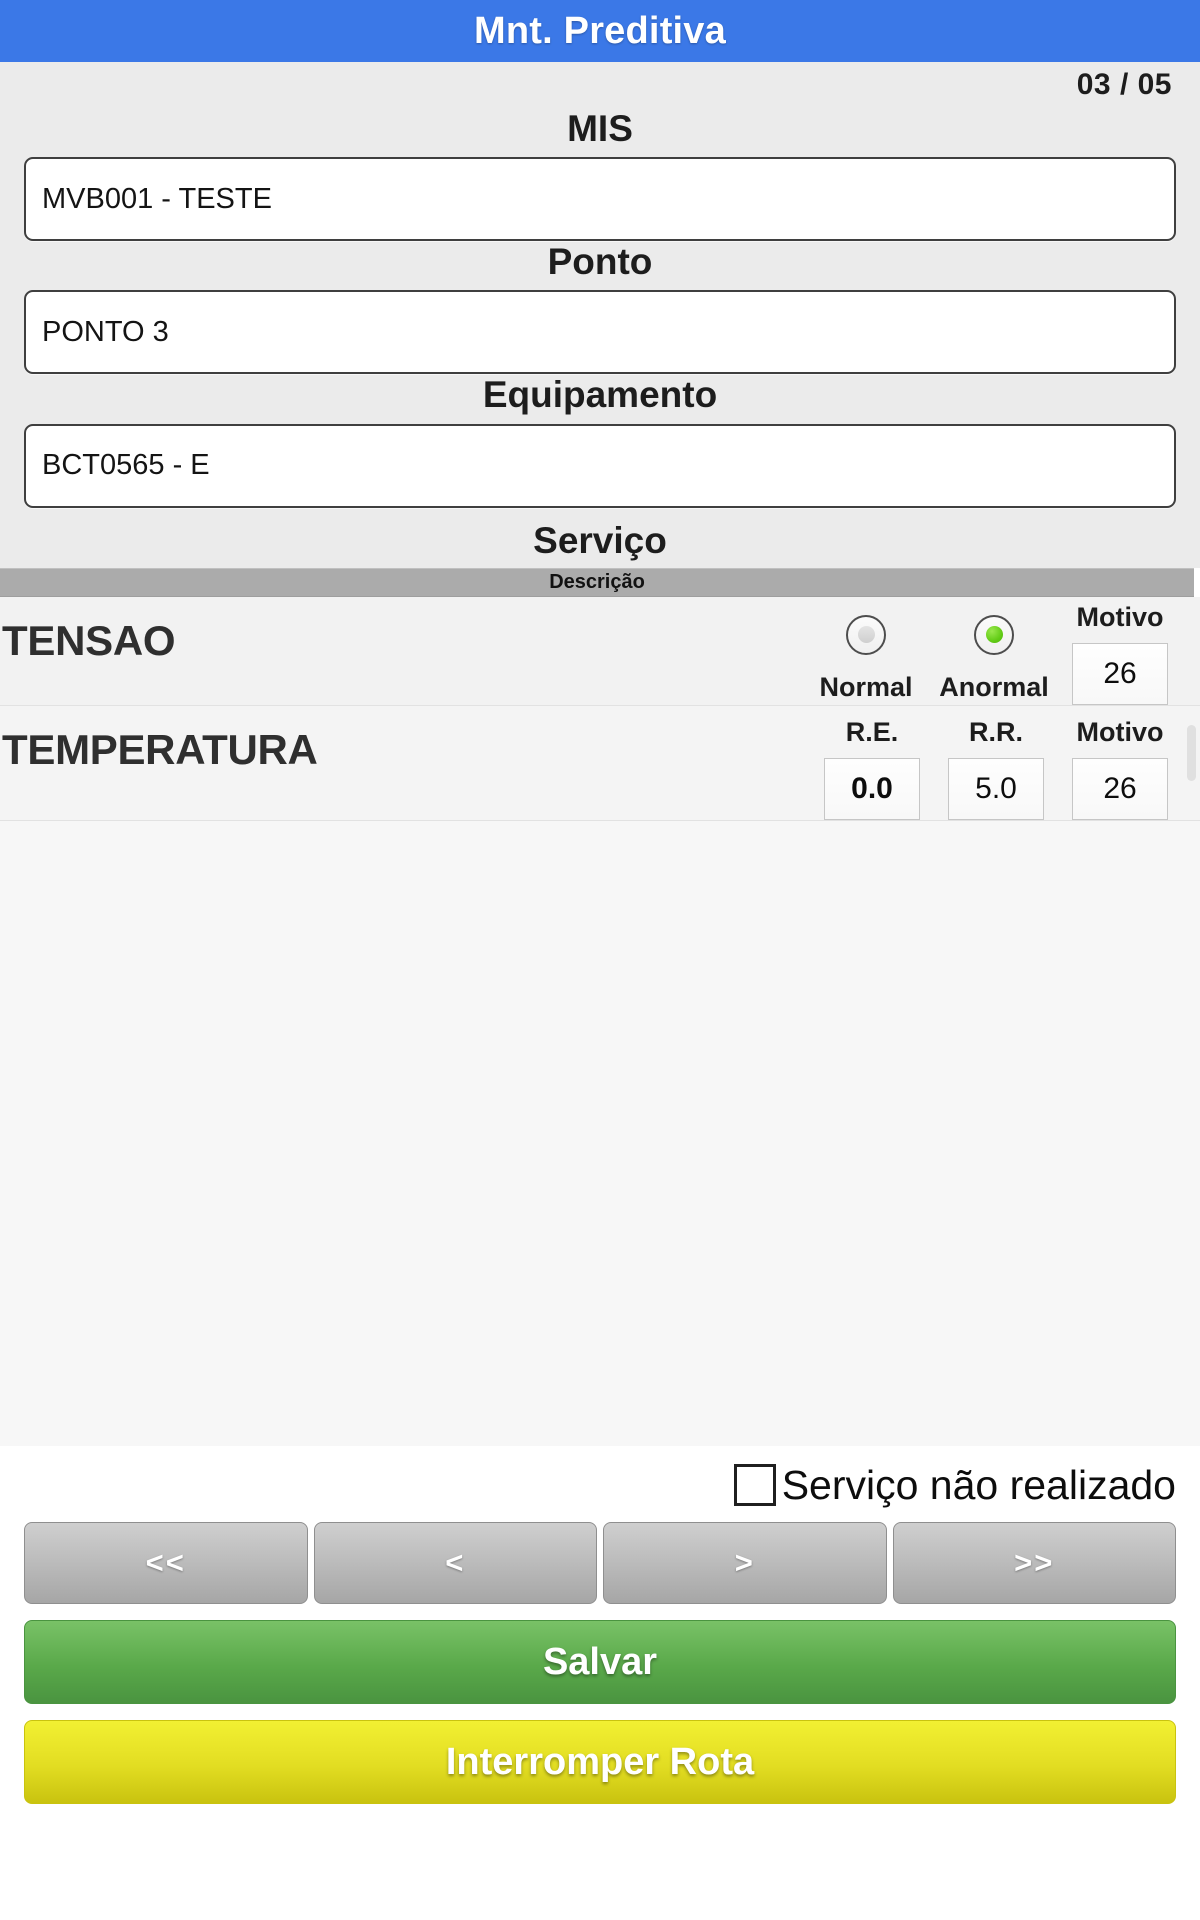 This screenshot has width=1200, height=1920. I want to click on input-ponto-value: PONTO 3, so click(105, 331).